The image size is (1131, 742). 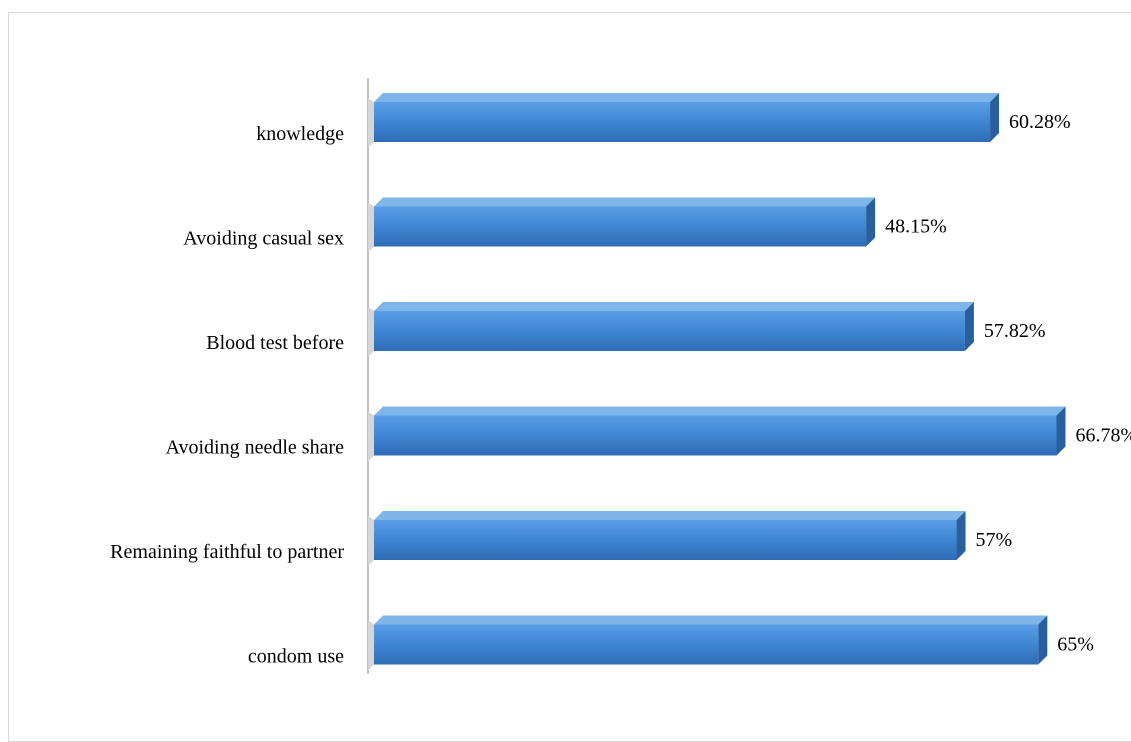 I want to click on category-label: condom use, so click(x=296, y=657).